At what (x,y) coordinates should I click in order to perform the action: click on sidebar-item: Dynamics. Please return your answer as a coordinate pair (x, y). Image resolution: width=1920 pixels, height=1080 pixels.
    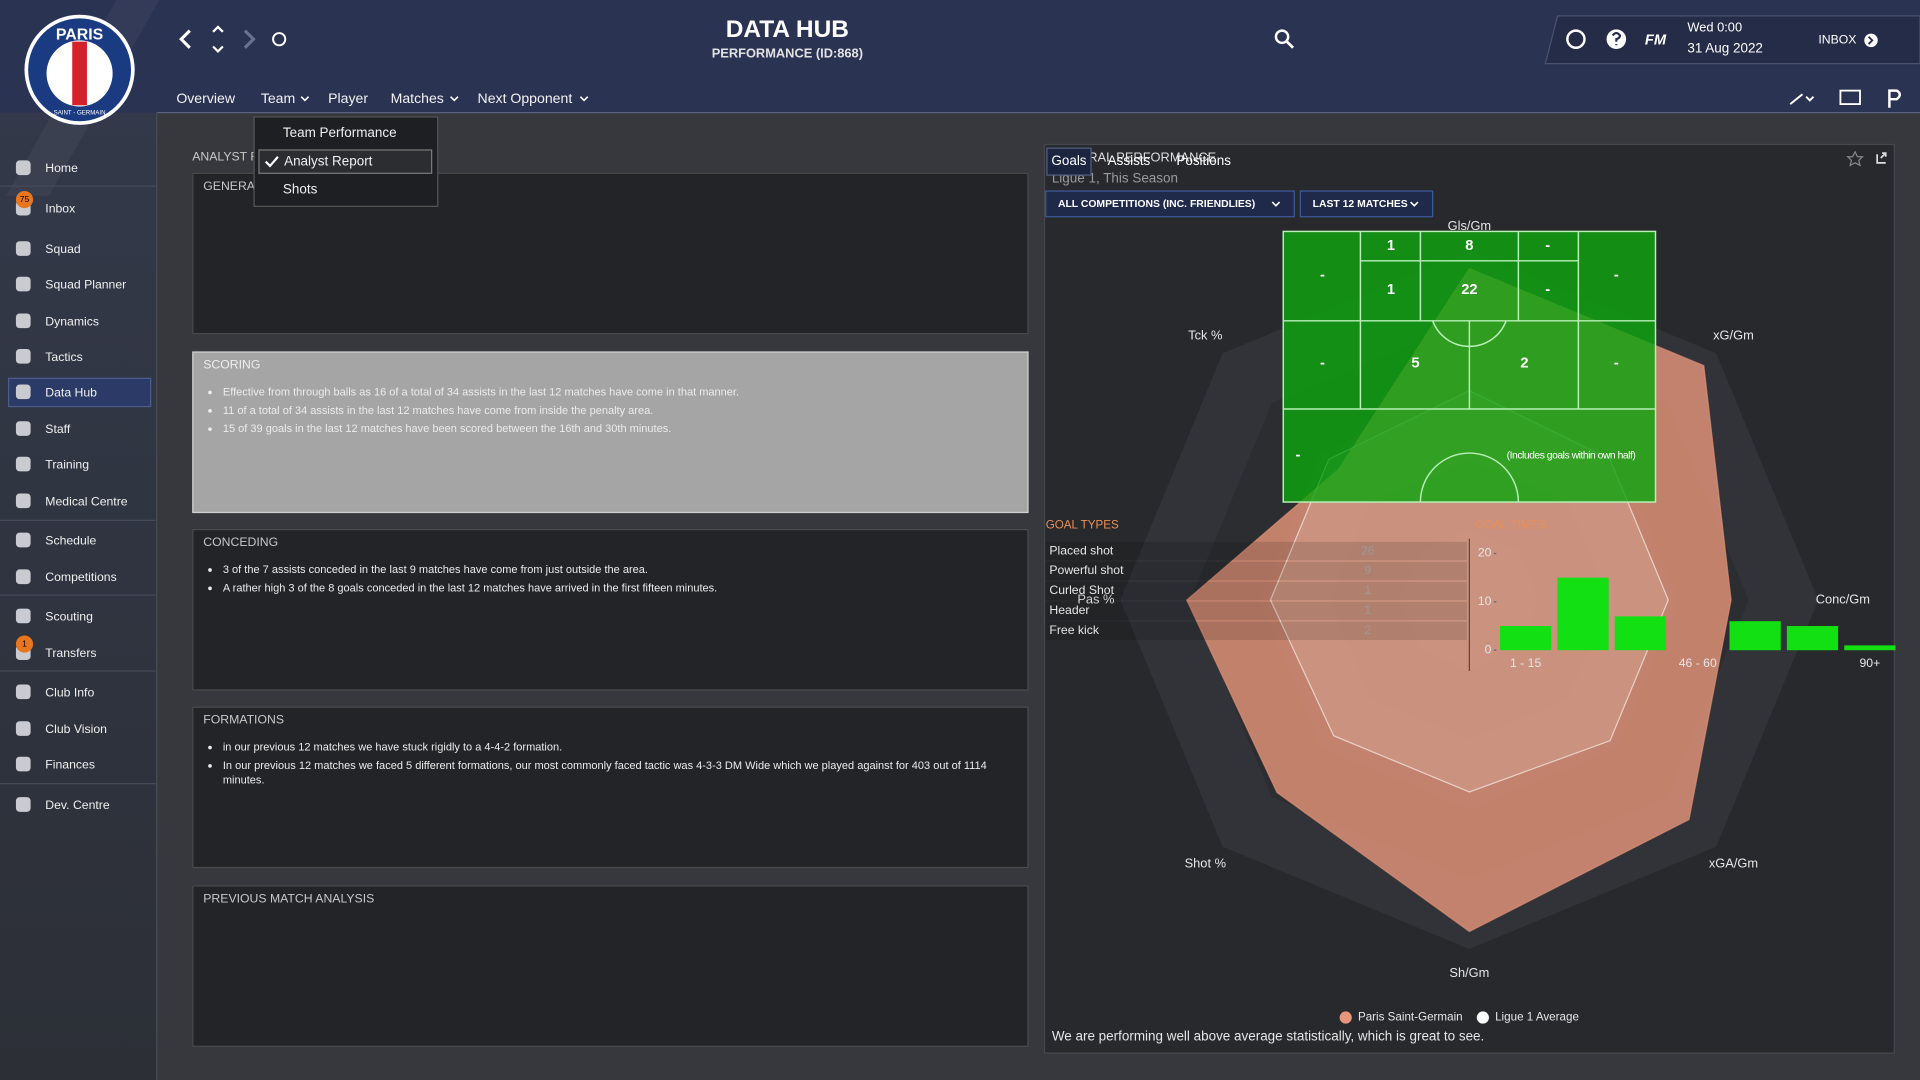
    Looking at the image, I should click on (72, 321).